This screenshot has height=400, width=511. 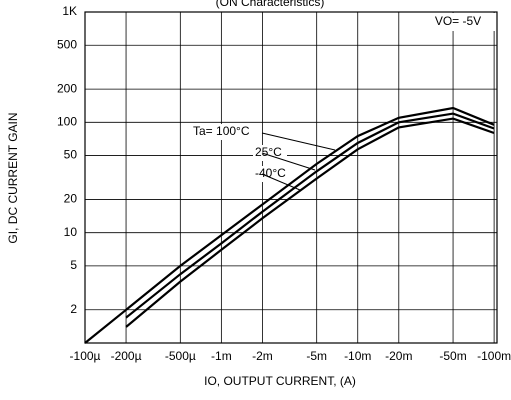 What do you see at coordinates (73, 309) in the screenshot?
I see `y-tick-label: 2` at bounding box center [73, 309].